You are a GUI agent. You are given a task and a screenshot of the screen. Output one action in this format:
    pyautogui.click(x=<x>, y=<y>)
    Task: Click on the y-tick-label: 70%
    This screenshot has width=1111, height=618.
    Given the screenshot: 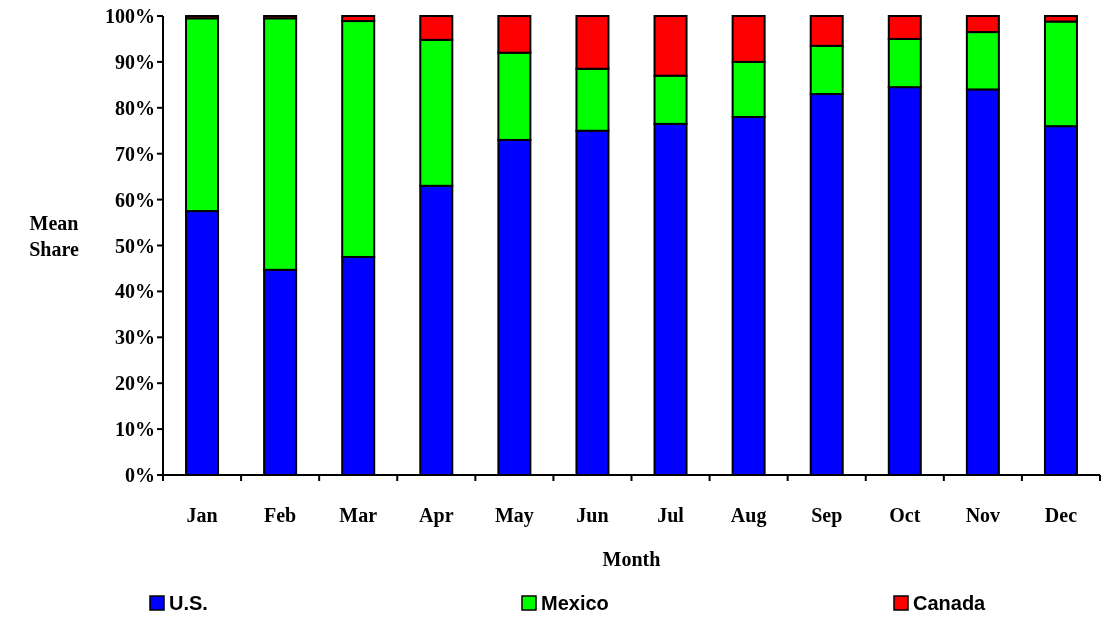 What is the action you would take?
    pyautogui.click(x=135, y=153)
    